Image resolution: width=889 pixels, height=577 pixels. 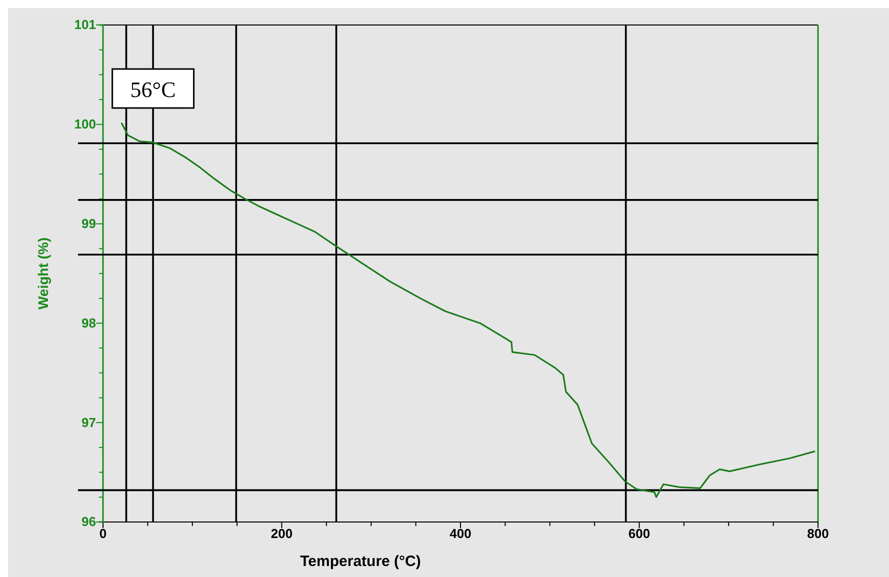 What do you see at coordinates (461, 534) in the screenshot?
I see `x-tick-label: 400` at bounding box center [461, 534].